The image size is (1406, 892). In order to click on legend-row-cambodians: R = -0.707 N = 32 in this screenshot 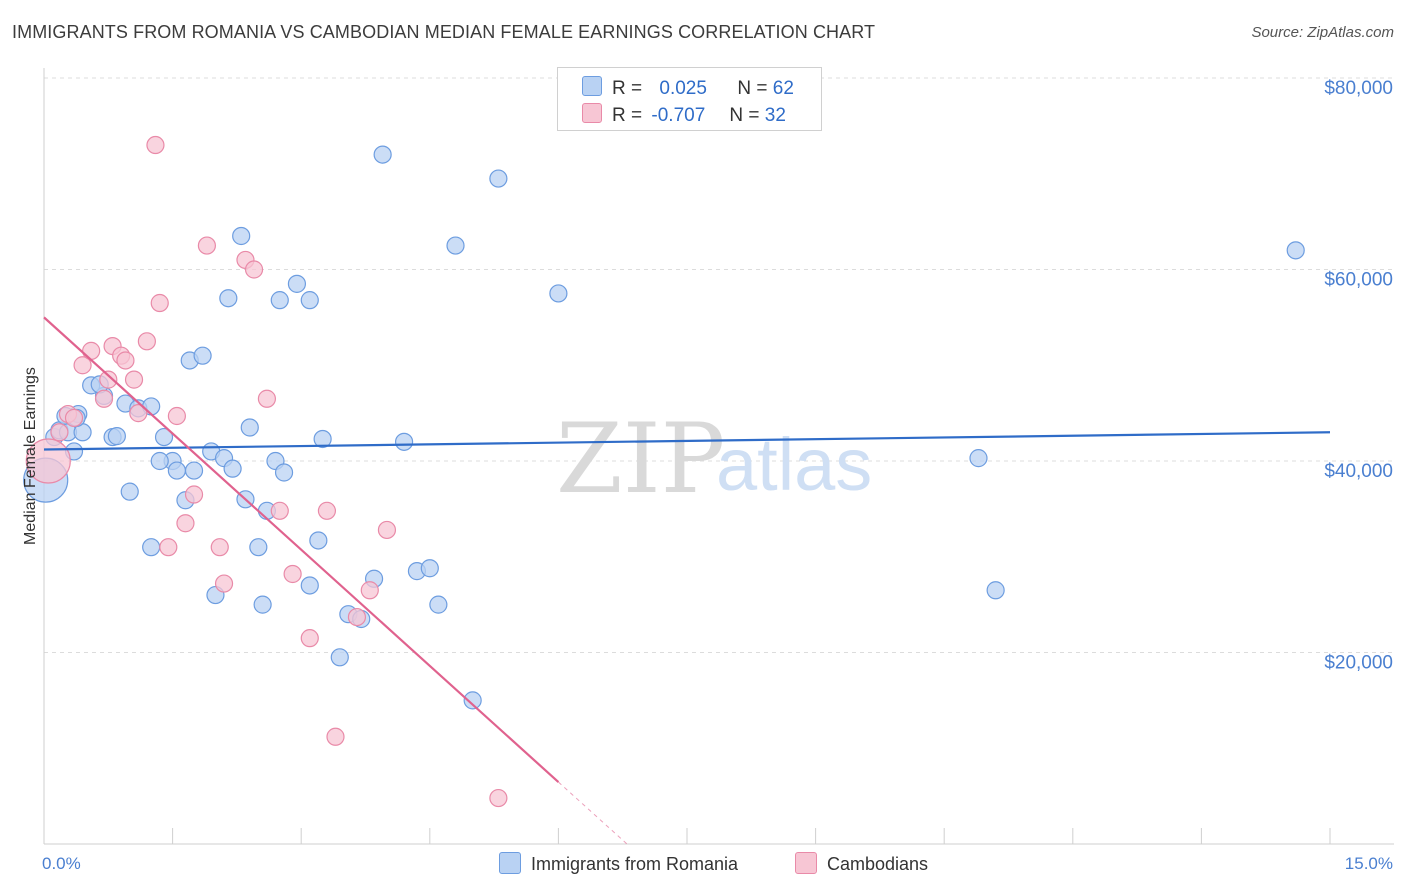, I will do `click(684, 114)`.